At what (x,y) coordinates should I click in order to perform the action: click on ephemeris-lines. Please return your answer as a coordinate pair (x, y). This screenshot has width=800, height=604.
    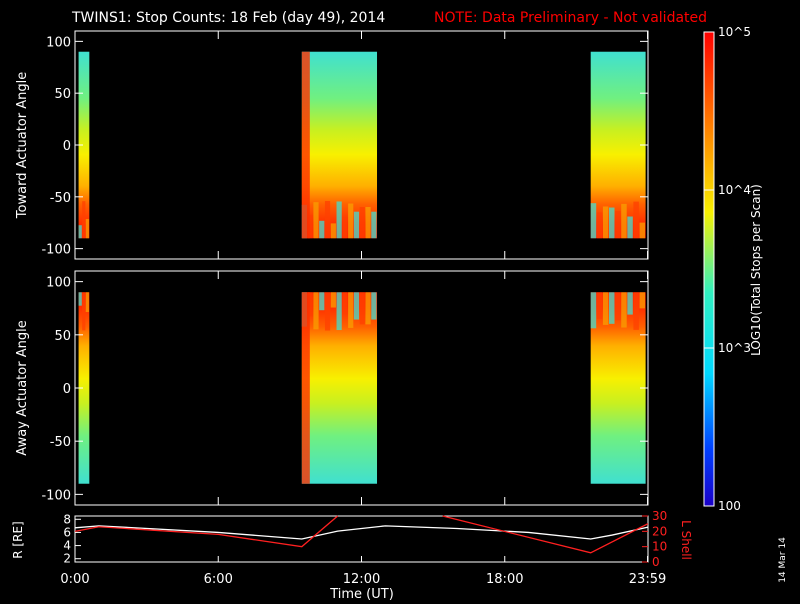
    Looking at the image, I should click on (361, 534).